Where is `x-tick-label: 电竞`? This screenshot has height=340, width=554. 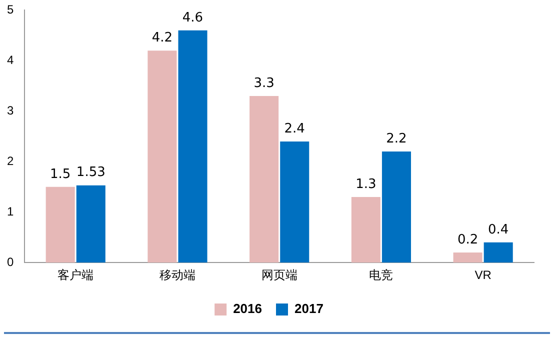
x-tick-label: 电竞 is located at coordinates (381, 275).